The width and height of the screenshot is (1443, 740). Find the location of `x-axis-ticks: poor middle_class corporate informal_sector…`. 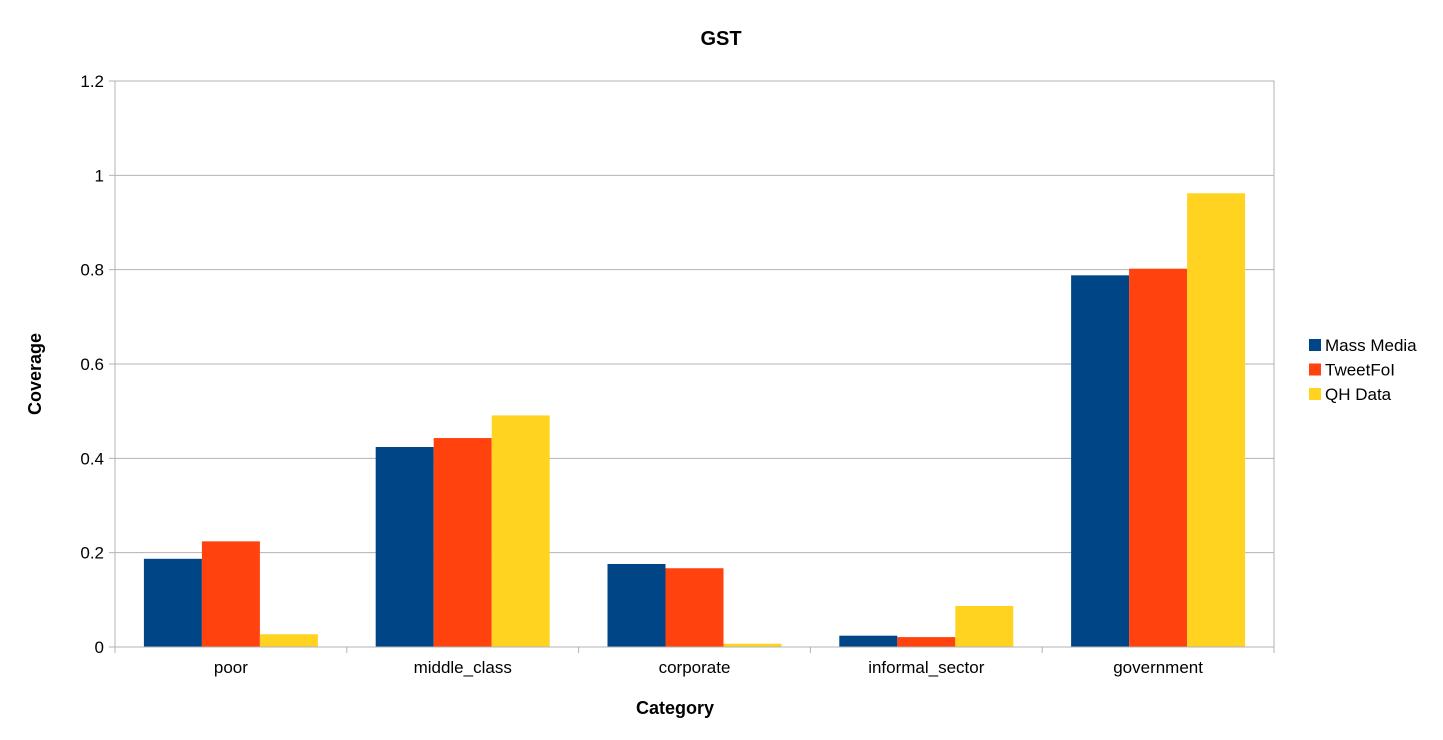

x-axis-ticks: poor middle_class corporate informal_sector… is located at coordinates (694, 662).